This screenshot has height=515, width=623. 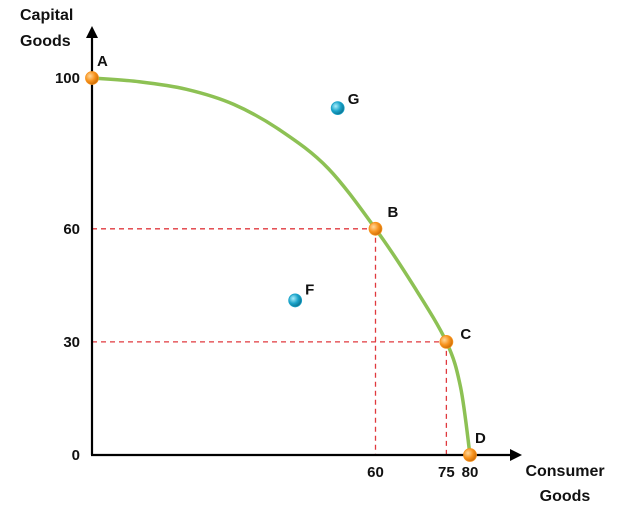 I want to click on frontier-point-d, so click(x=470, y=455).